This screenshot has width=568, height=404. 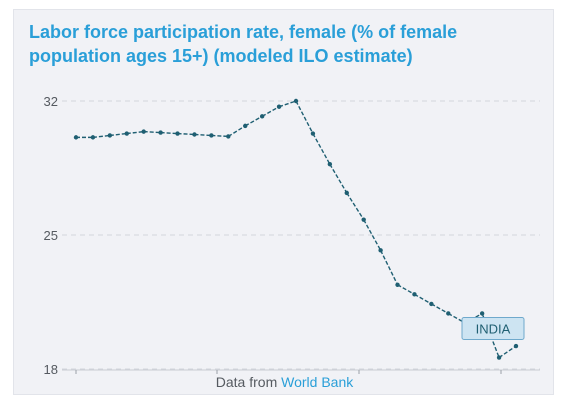 What do you see at coordinates (51, 369) in the screenshot?
I see `y-tick-label-18: 18` at bounding box center [51, 369].